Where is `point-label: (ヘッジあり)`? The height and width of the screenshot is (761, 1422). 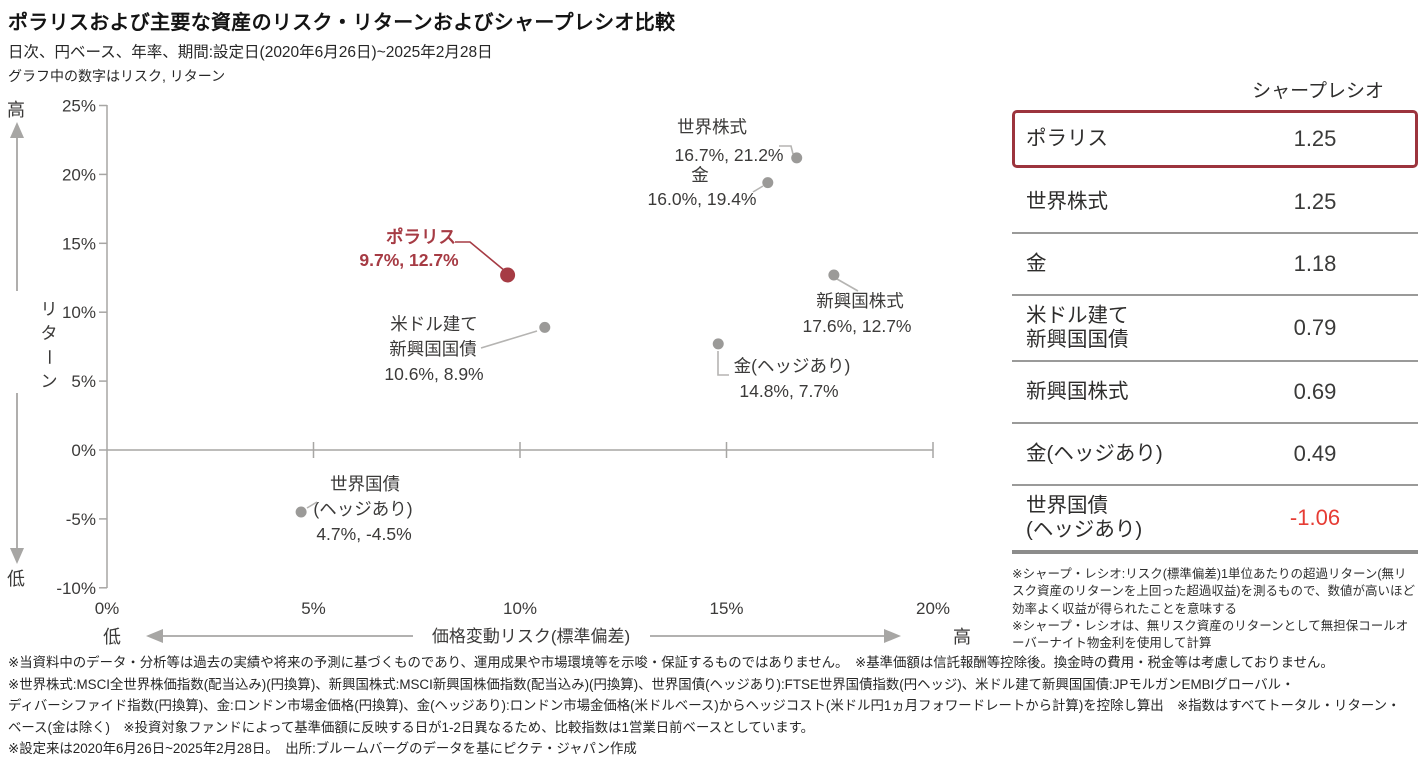
point-label: (ヘッジあり) is located at coordinates (362, 509).